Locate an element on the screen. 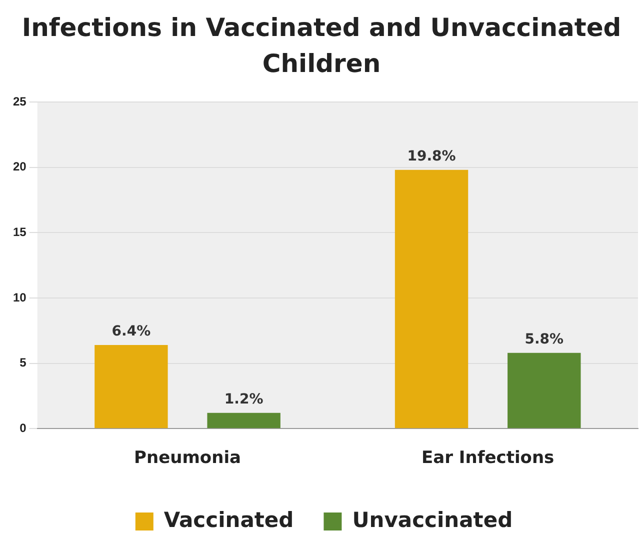  legend-label: Unvaccinated is located at coordinates (432, 520).